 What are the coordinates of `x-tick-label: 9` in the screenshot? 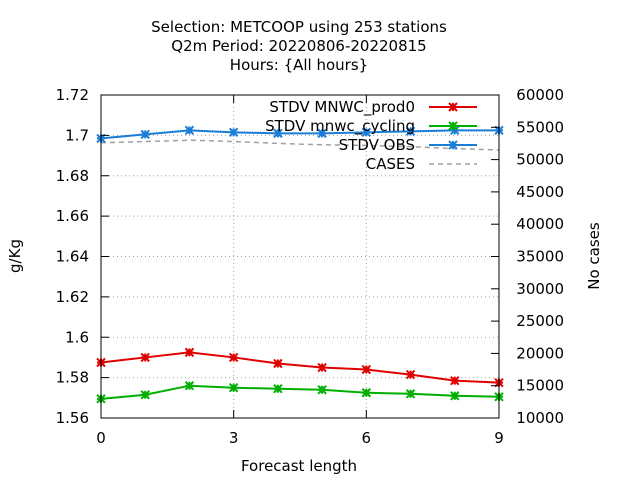 It's located at (499, 438).